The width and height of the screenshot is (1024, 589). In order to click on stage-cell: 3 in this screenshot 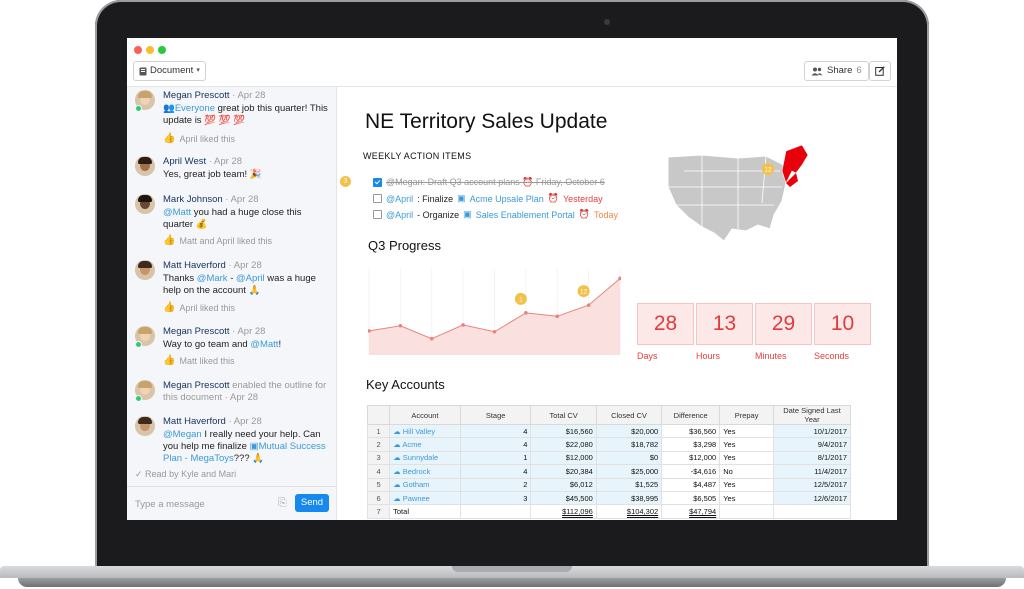, I will do `click(495, 498)`.